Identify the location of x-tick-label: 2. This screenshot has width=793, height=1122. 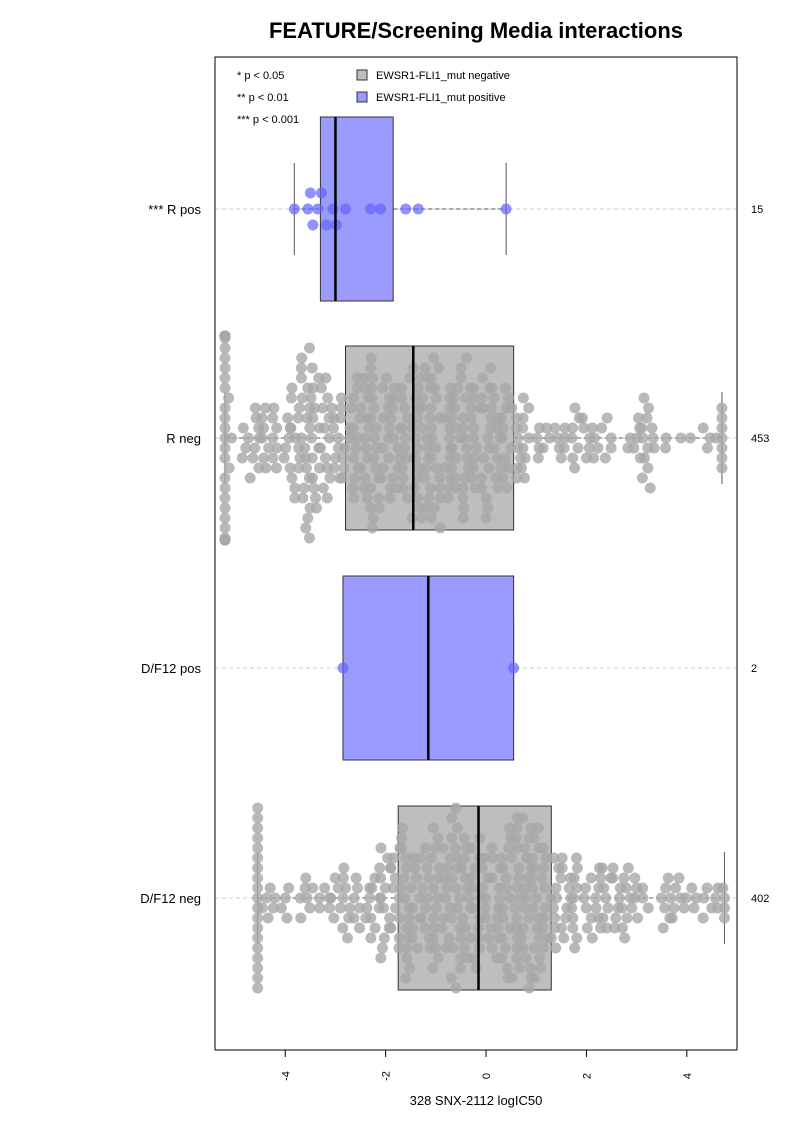
(587, 1076).